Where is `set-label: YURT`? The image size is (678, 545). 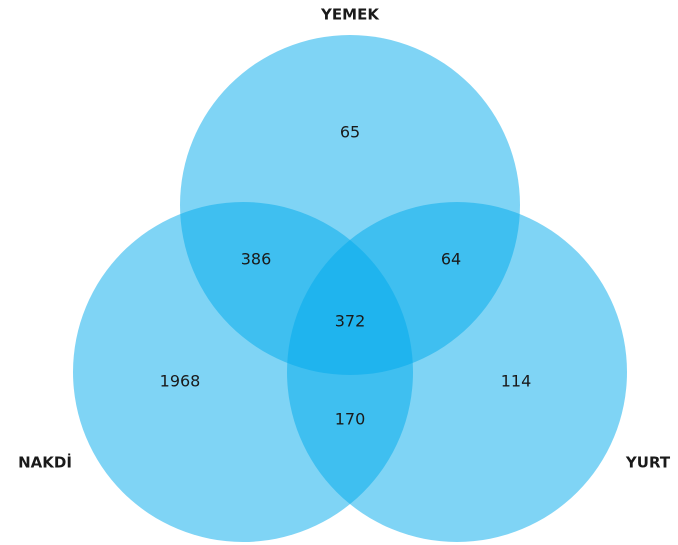 set-label: YURT is located at coordinates (648, 463).